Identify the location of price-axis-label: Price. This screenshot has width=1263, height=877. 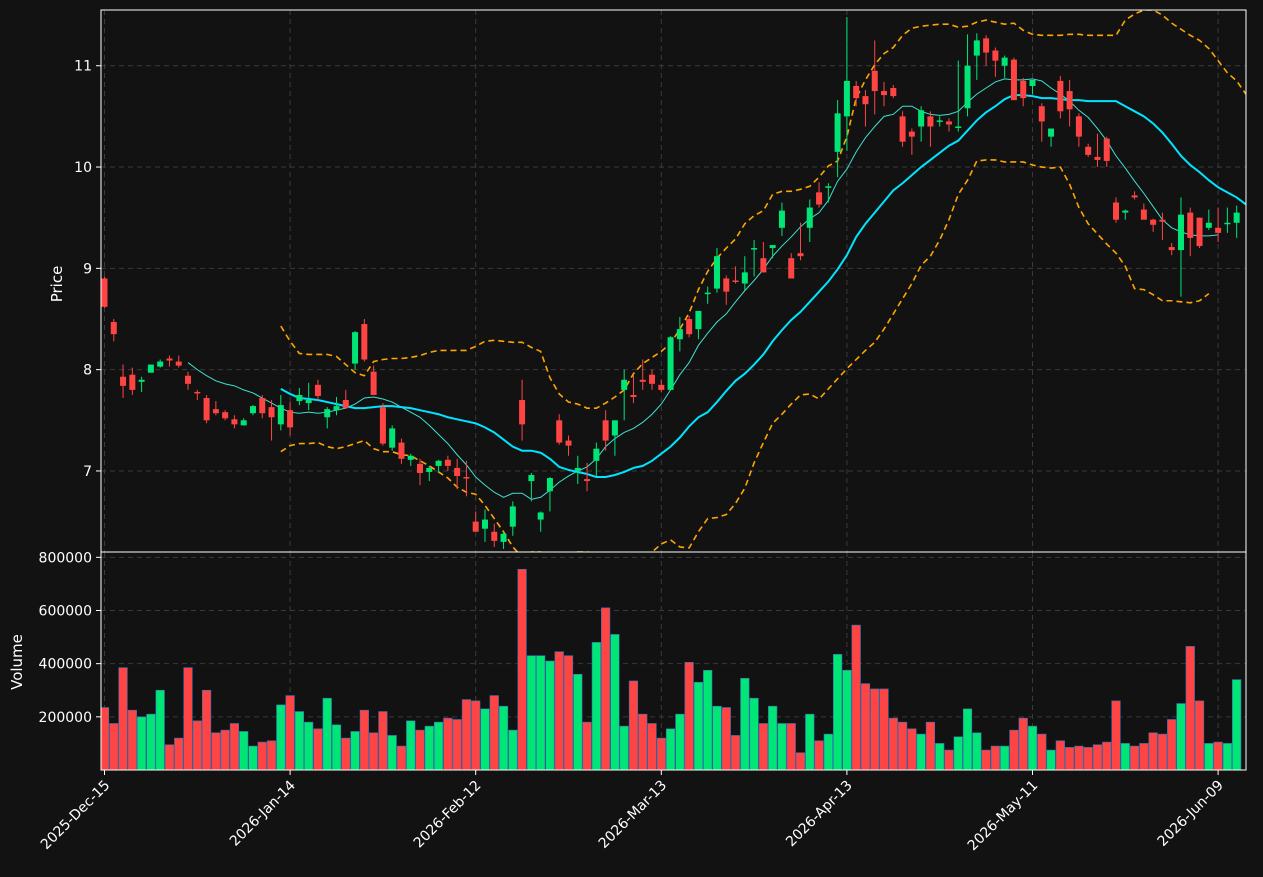
(57, 284).